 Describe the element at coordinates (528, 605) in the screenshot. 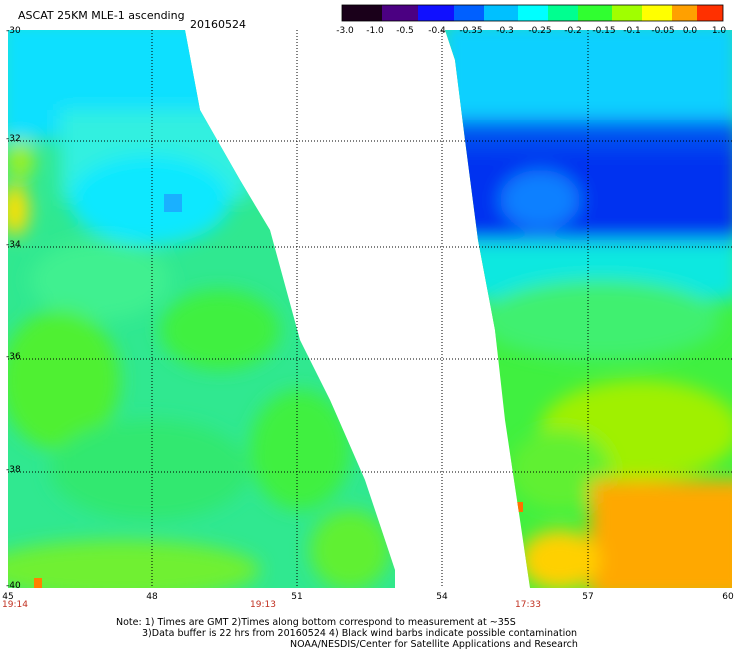

I see `time-label: 17:33` at that location.